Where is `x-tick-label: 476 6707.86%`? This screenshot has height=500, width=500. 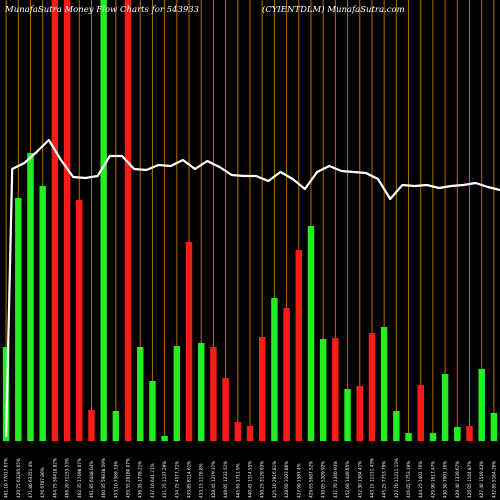 x-tick-label: 476 6707.86% is located at coordinates (42, 482).